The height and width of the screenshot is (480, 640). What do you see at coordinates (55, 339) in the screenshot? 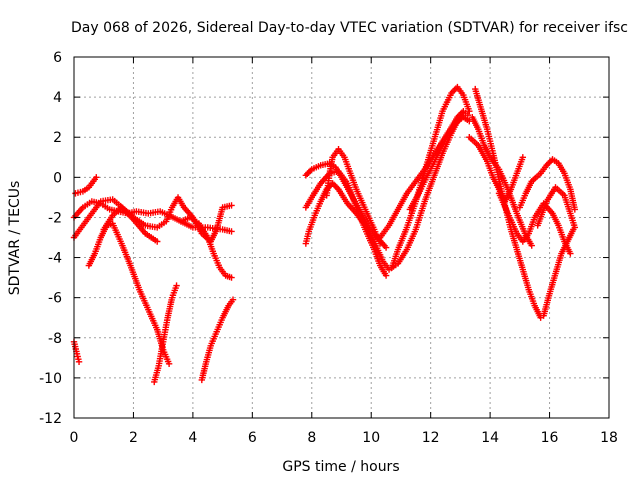
I see `y-tick-label: -8` at bounding box center [55, 339].